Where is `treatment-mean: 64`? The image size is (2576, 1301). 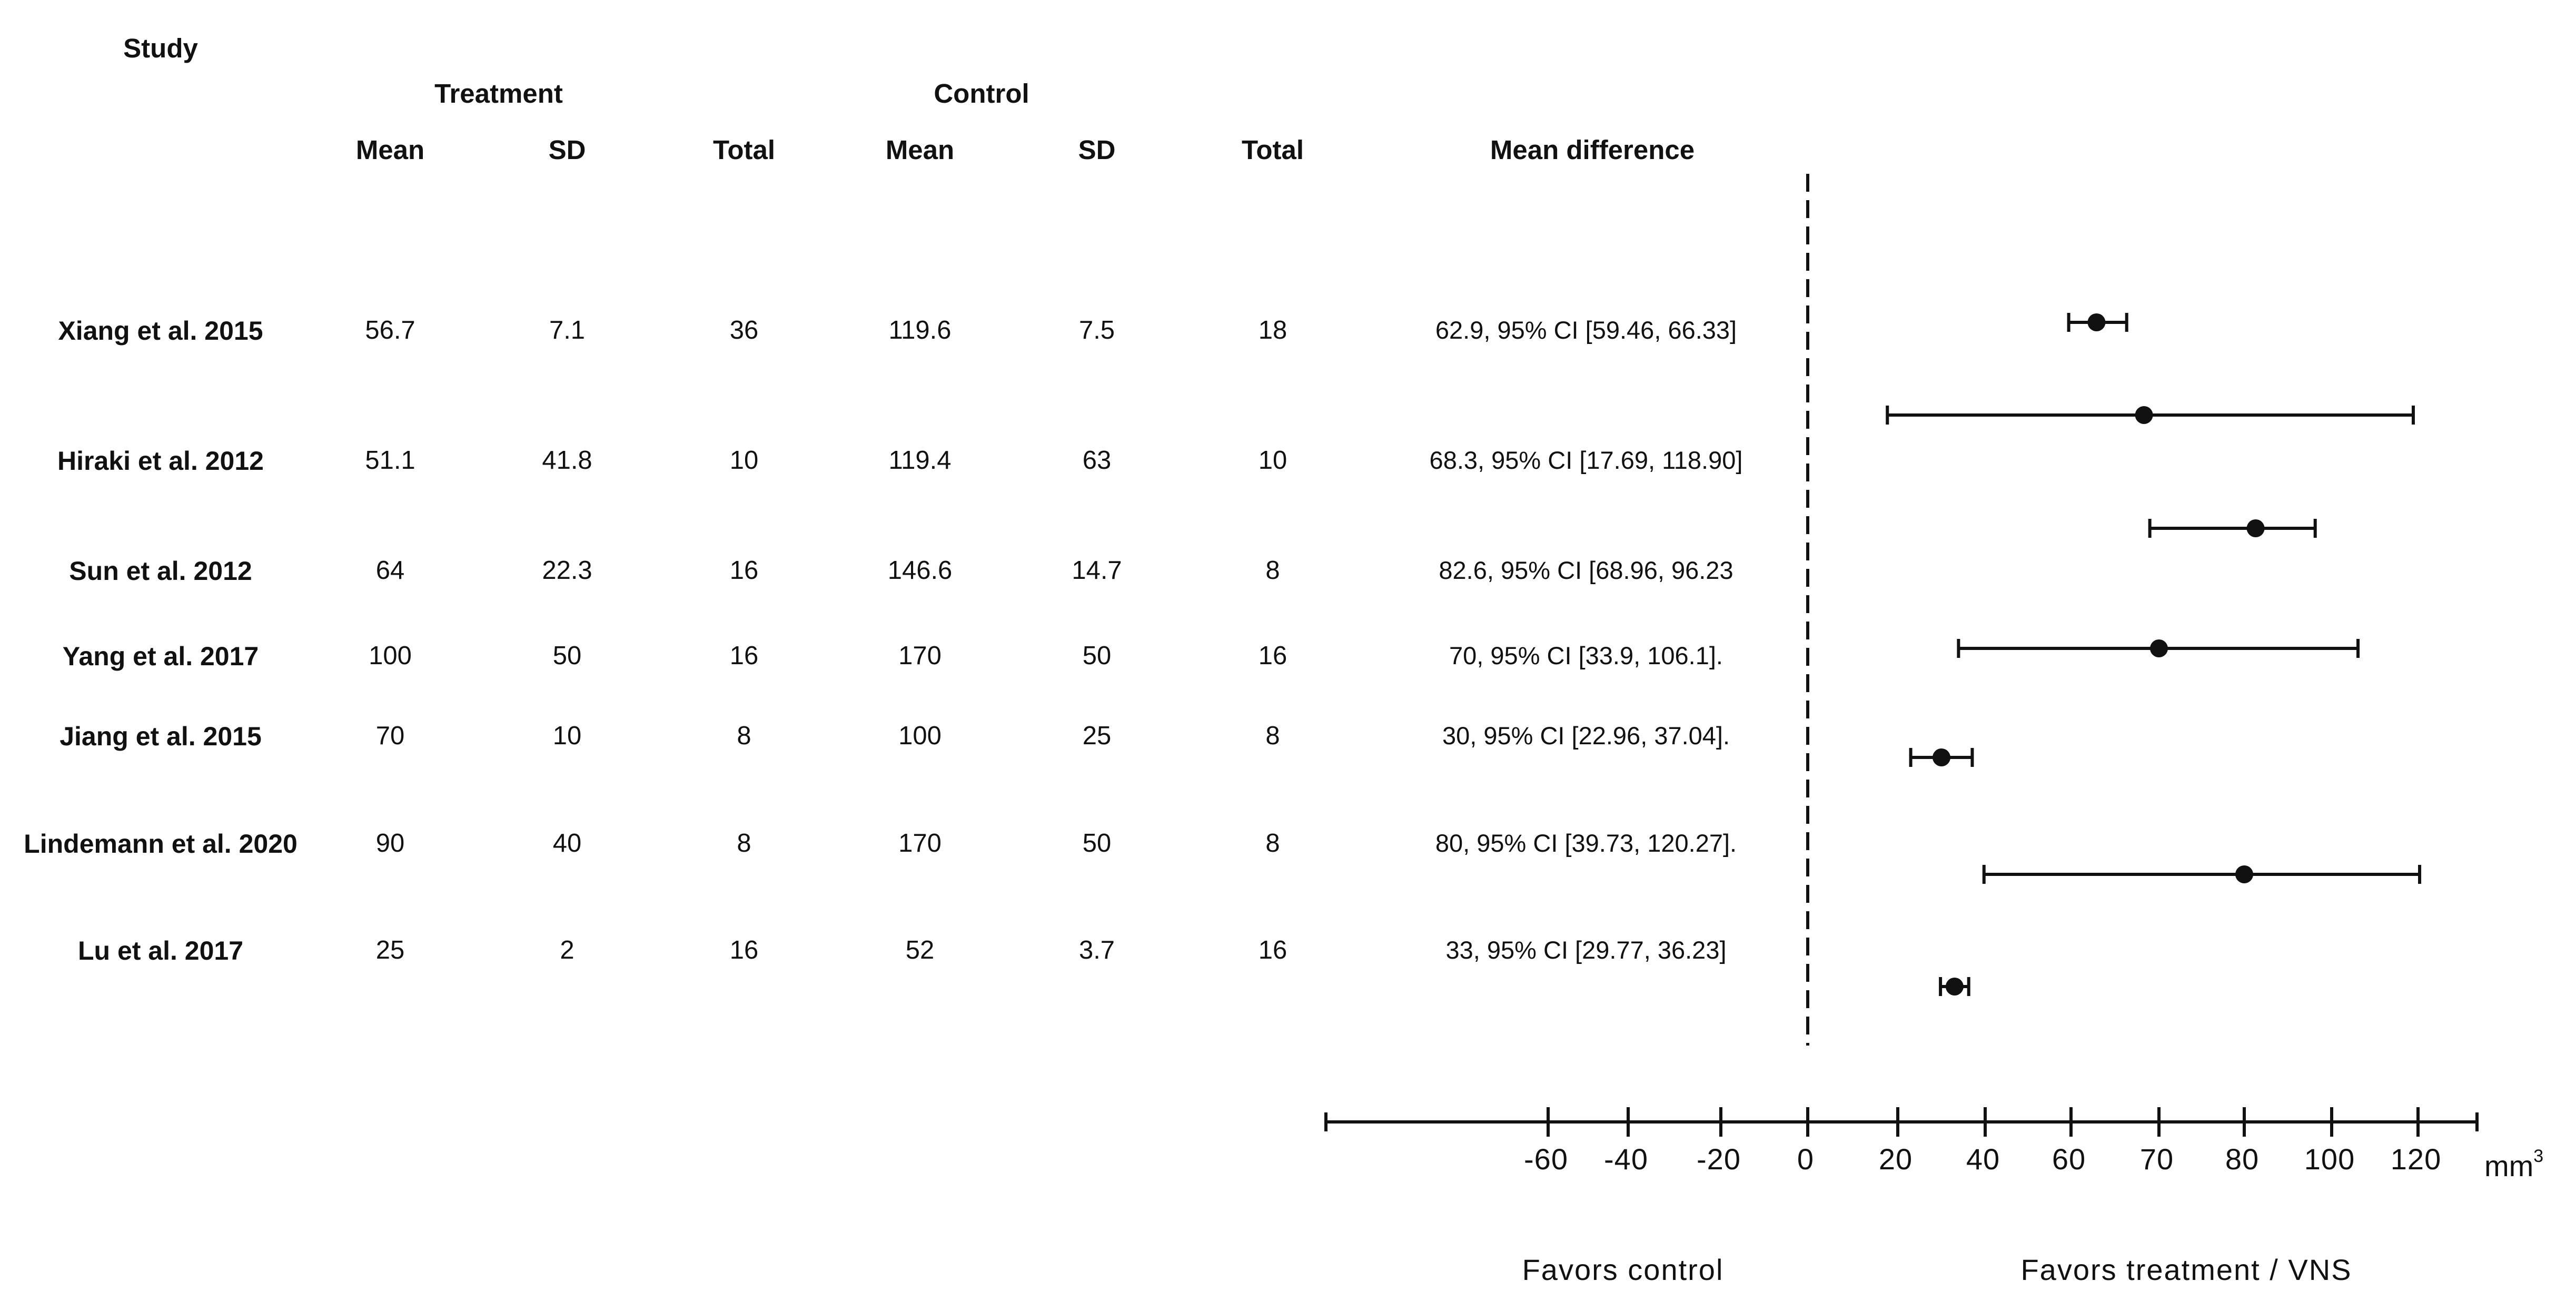
treatment-mean: 64 is located at coordinates (390, 570).